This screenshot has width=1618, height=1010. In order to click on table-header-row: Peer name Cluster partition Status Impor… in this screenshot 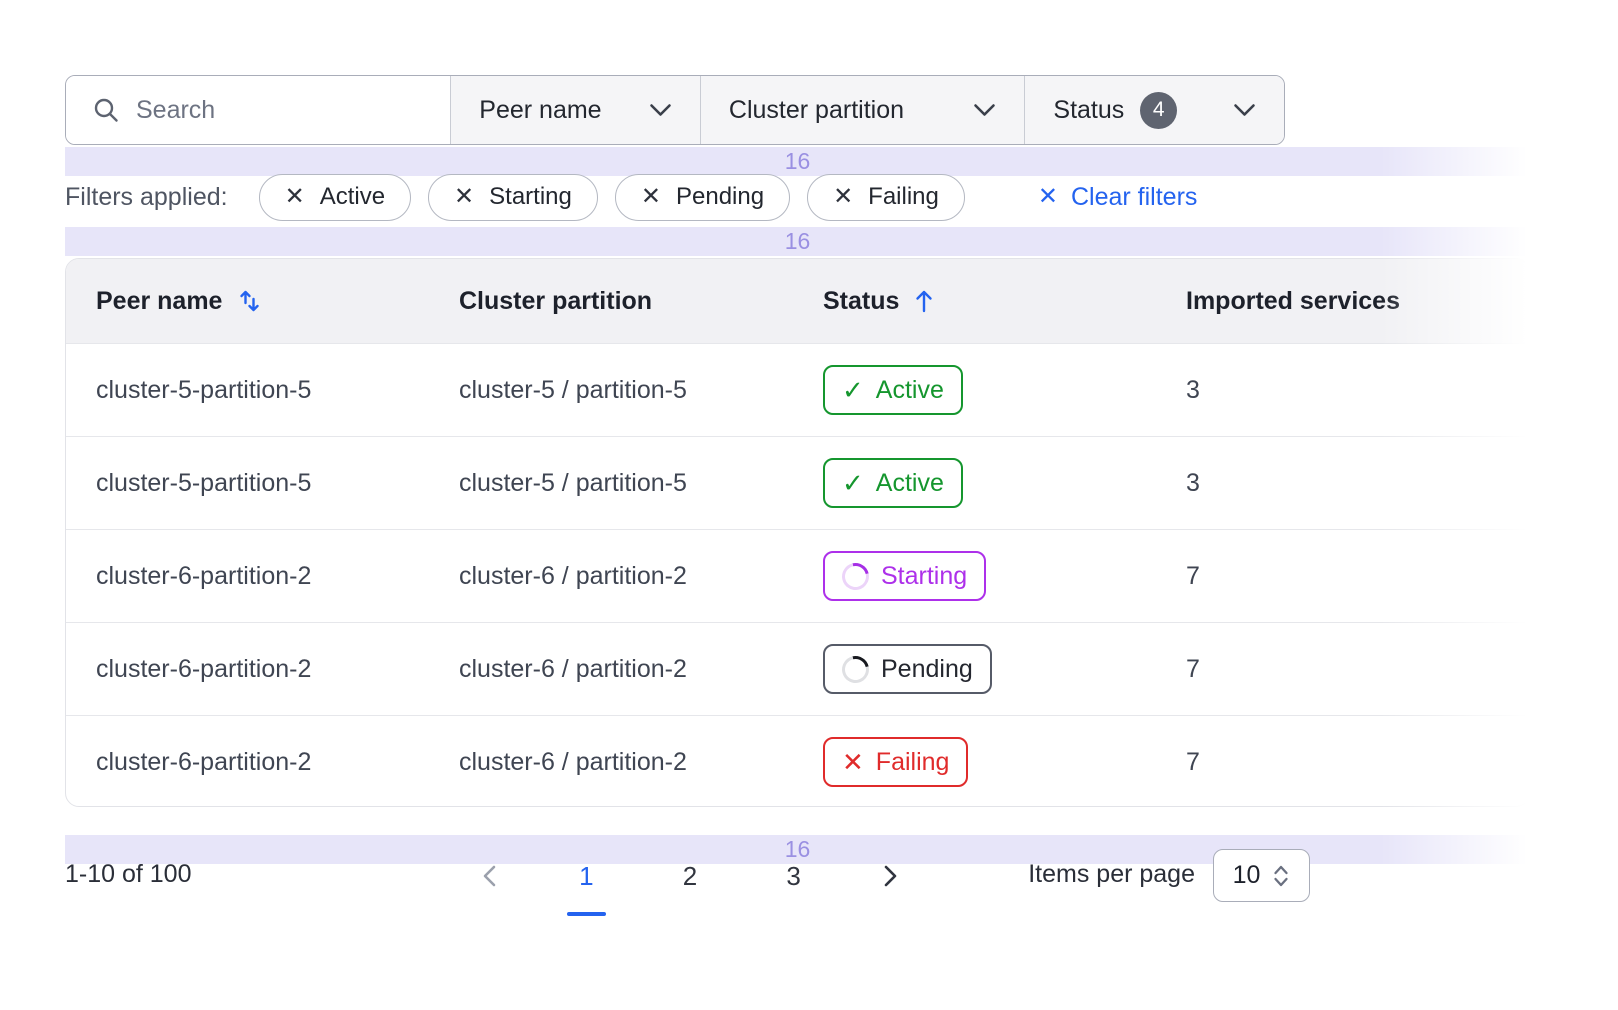, I will do `click(797, 301)`.